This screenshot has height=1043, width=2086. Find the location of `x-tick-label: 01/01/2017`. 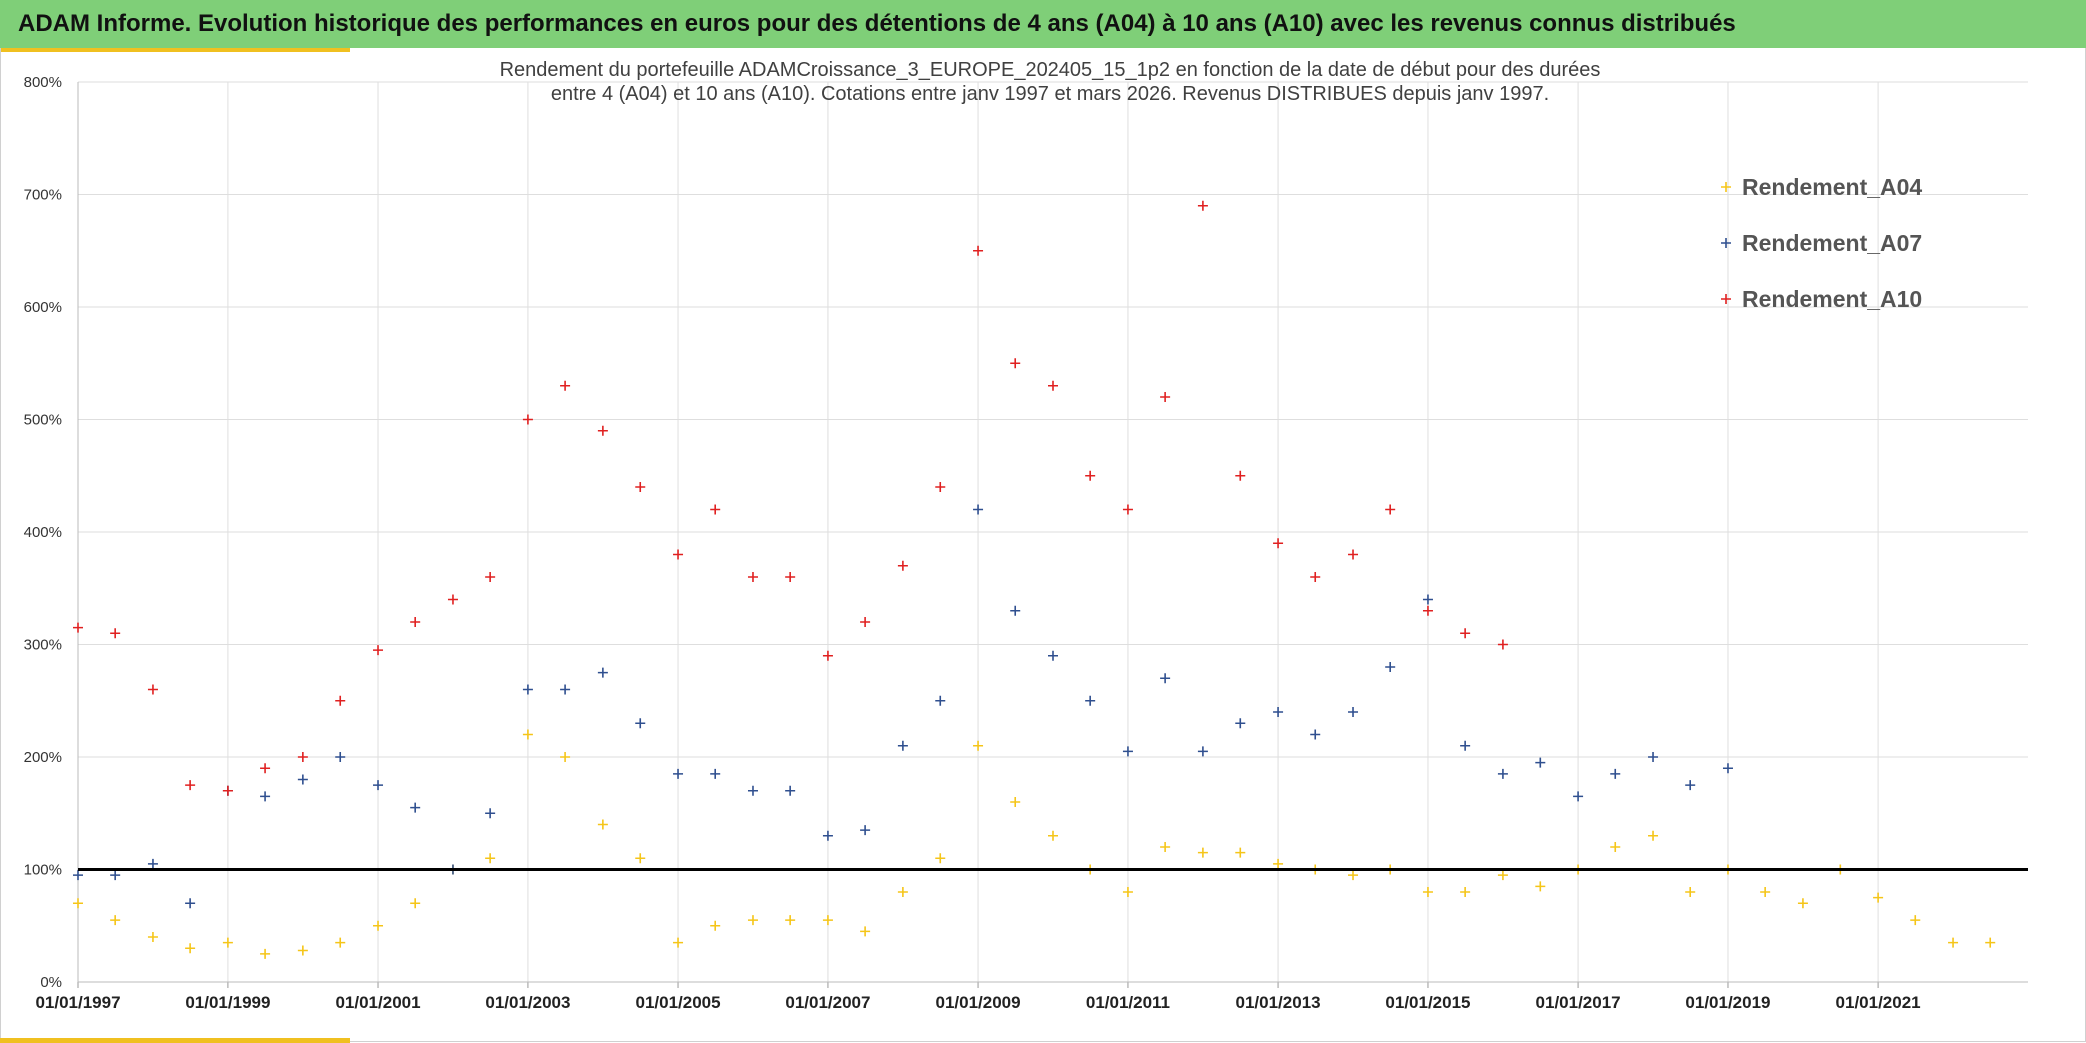

x-tick-label: 01/01/2017 is located at coordinates (1578, 1002).